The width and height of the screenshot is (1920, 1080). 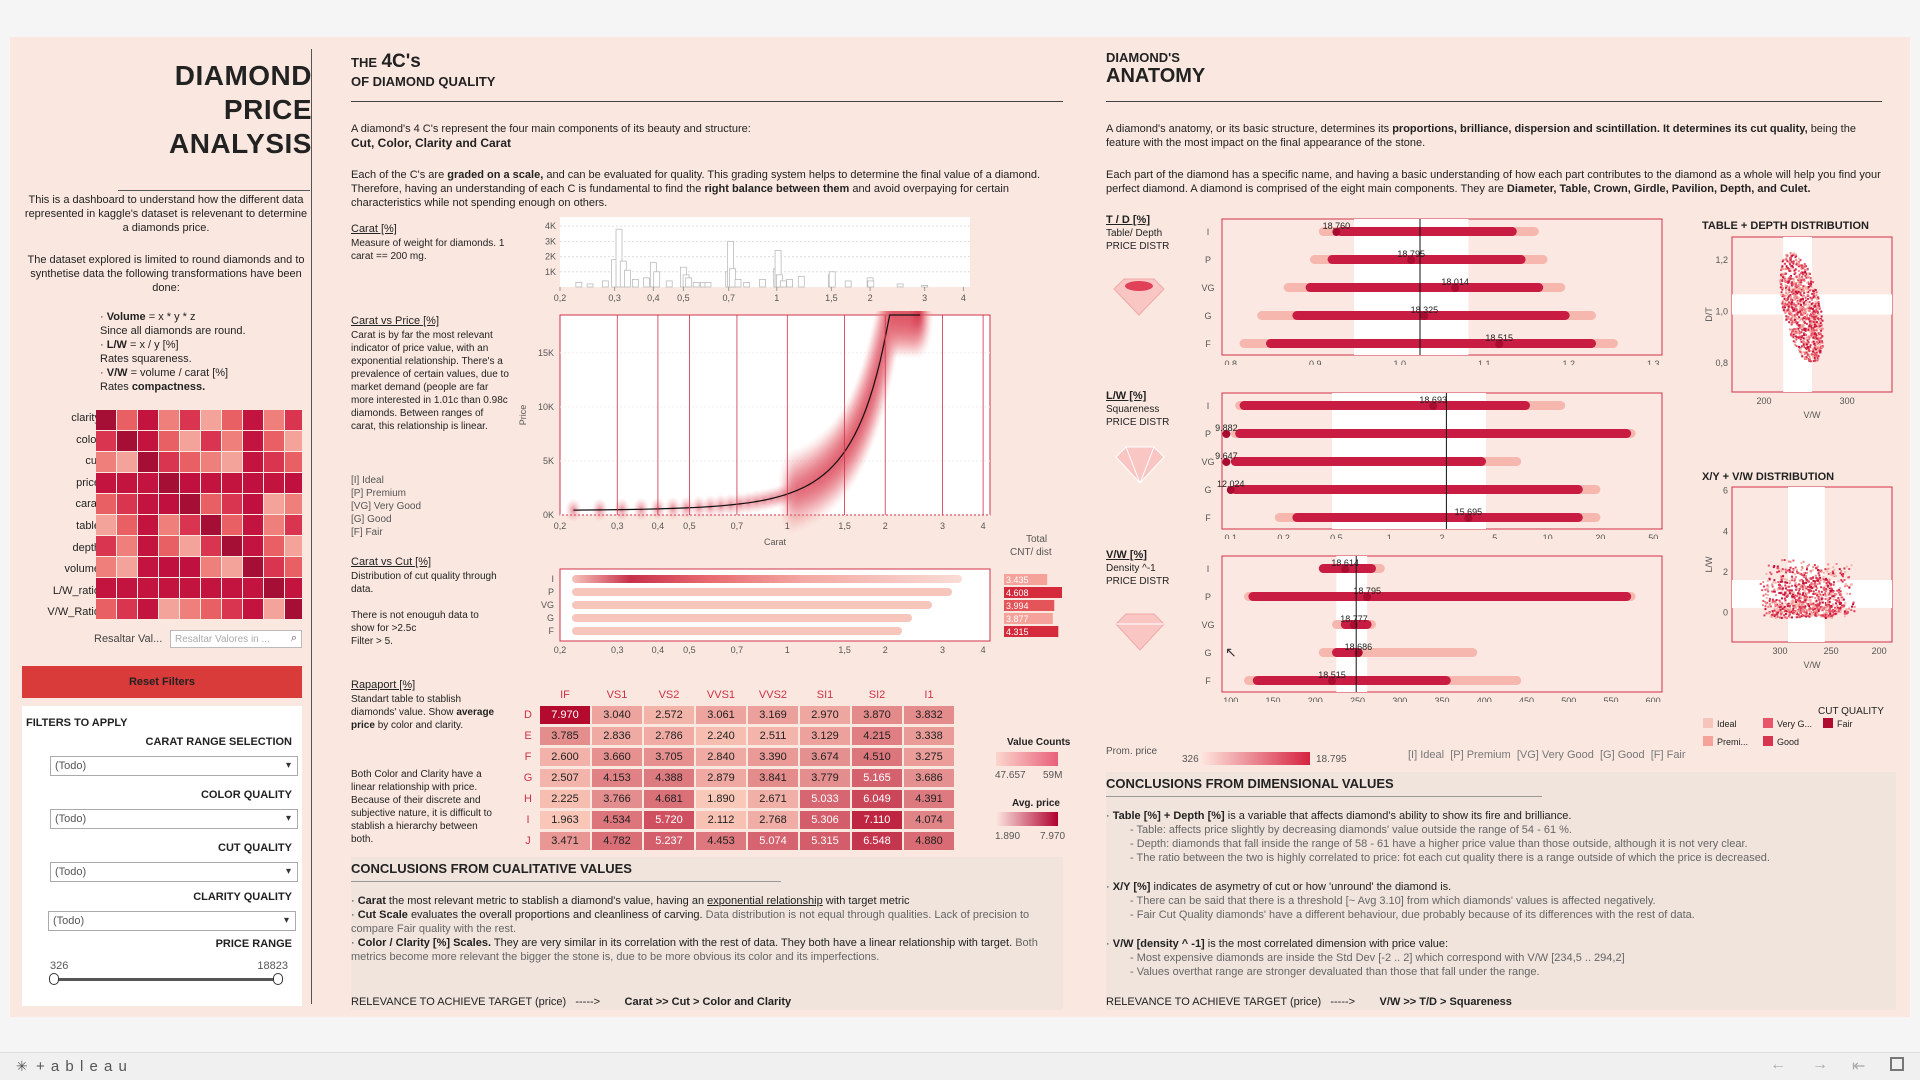 I want to click on rap-cell: 4.453, so click(x=721, y=841).